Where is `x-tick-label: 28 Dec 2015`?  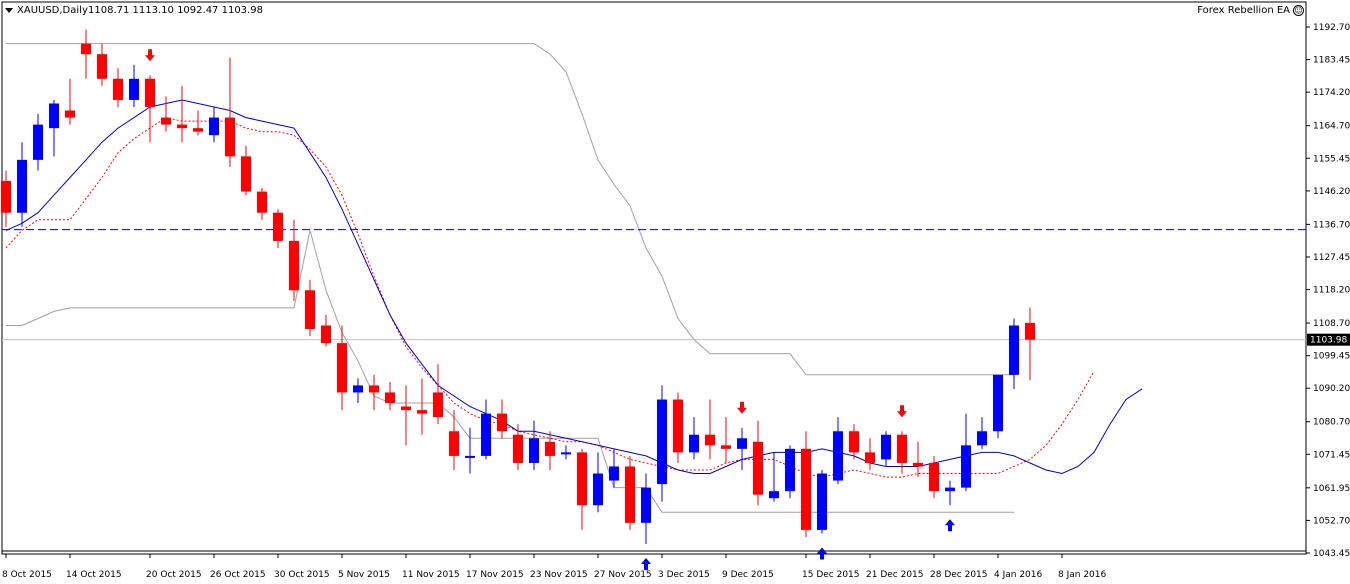
x-tick-label: 28 Dec 2015 is located at coordinates (959, 575).